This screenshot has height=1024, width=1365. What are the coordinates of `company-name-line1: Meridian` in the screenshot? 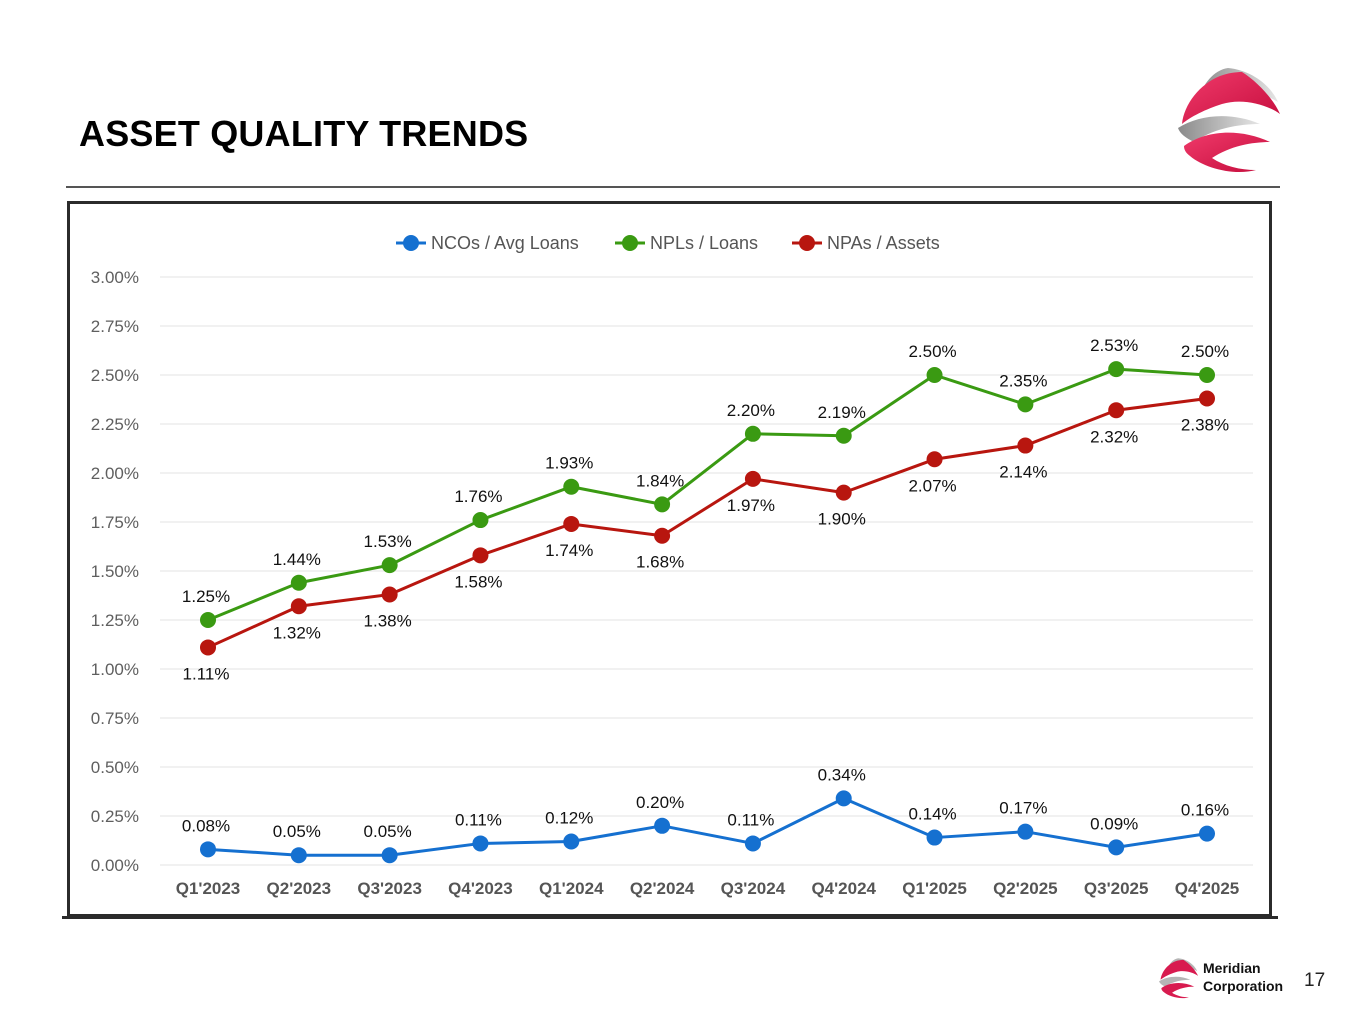 It's located at (1232, 968).